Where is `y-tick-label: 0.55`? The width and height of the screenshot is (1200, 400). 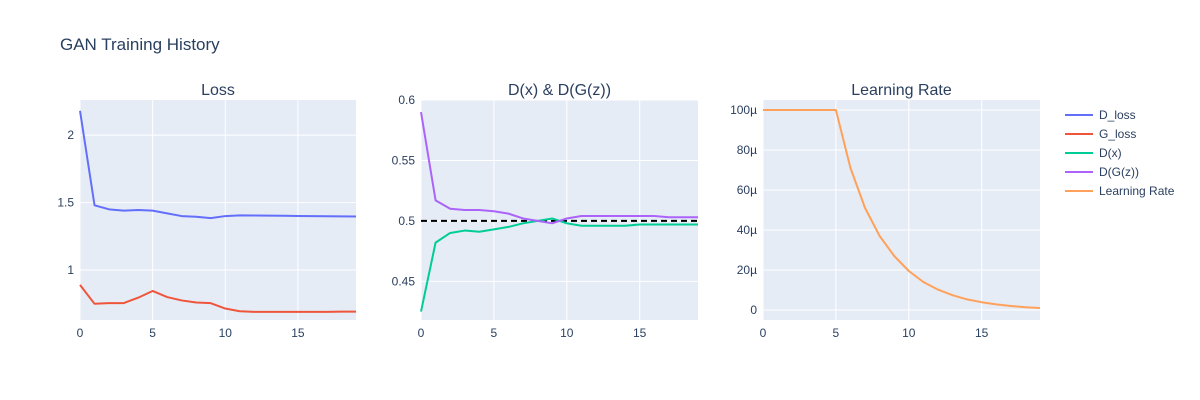
y-tick-label: 0.55 is located at coordinates (404, 160).